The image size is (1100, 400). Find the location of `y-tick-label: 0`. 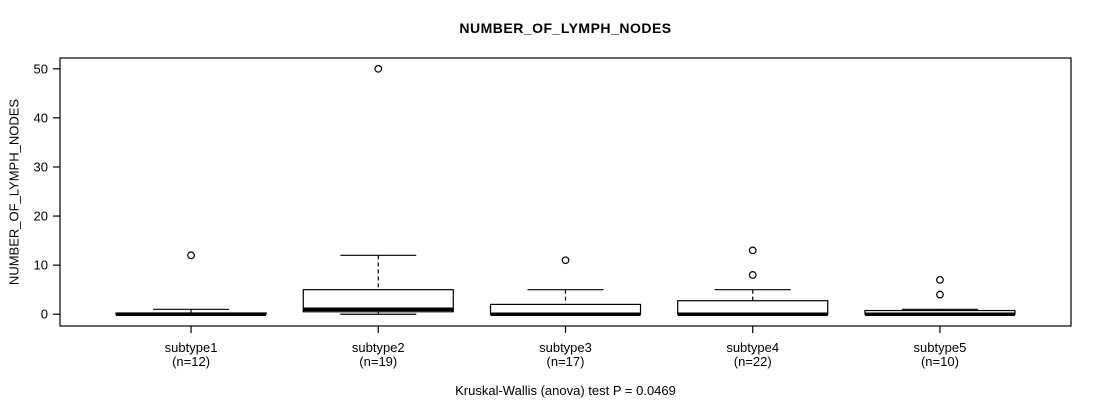

y-tick-label: 0 is located at coordinates (44, 314).